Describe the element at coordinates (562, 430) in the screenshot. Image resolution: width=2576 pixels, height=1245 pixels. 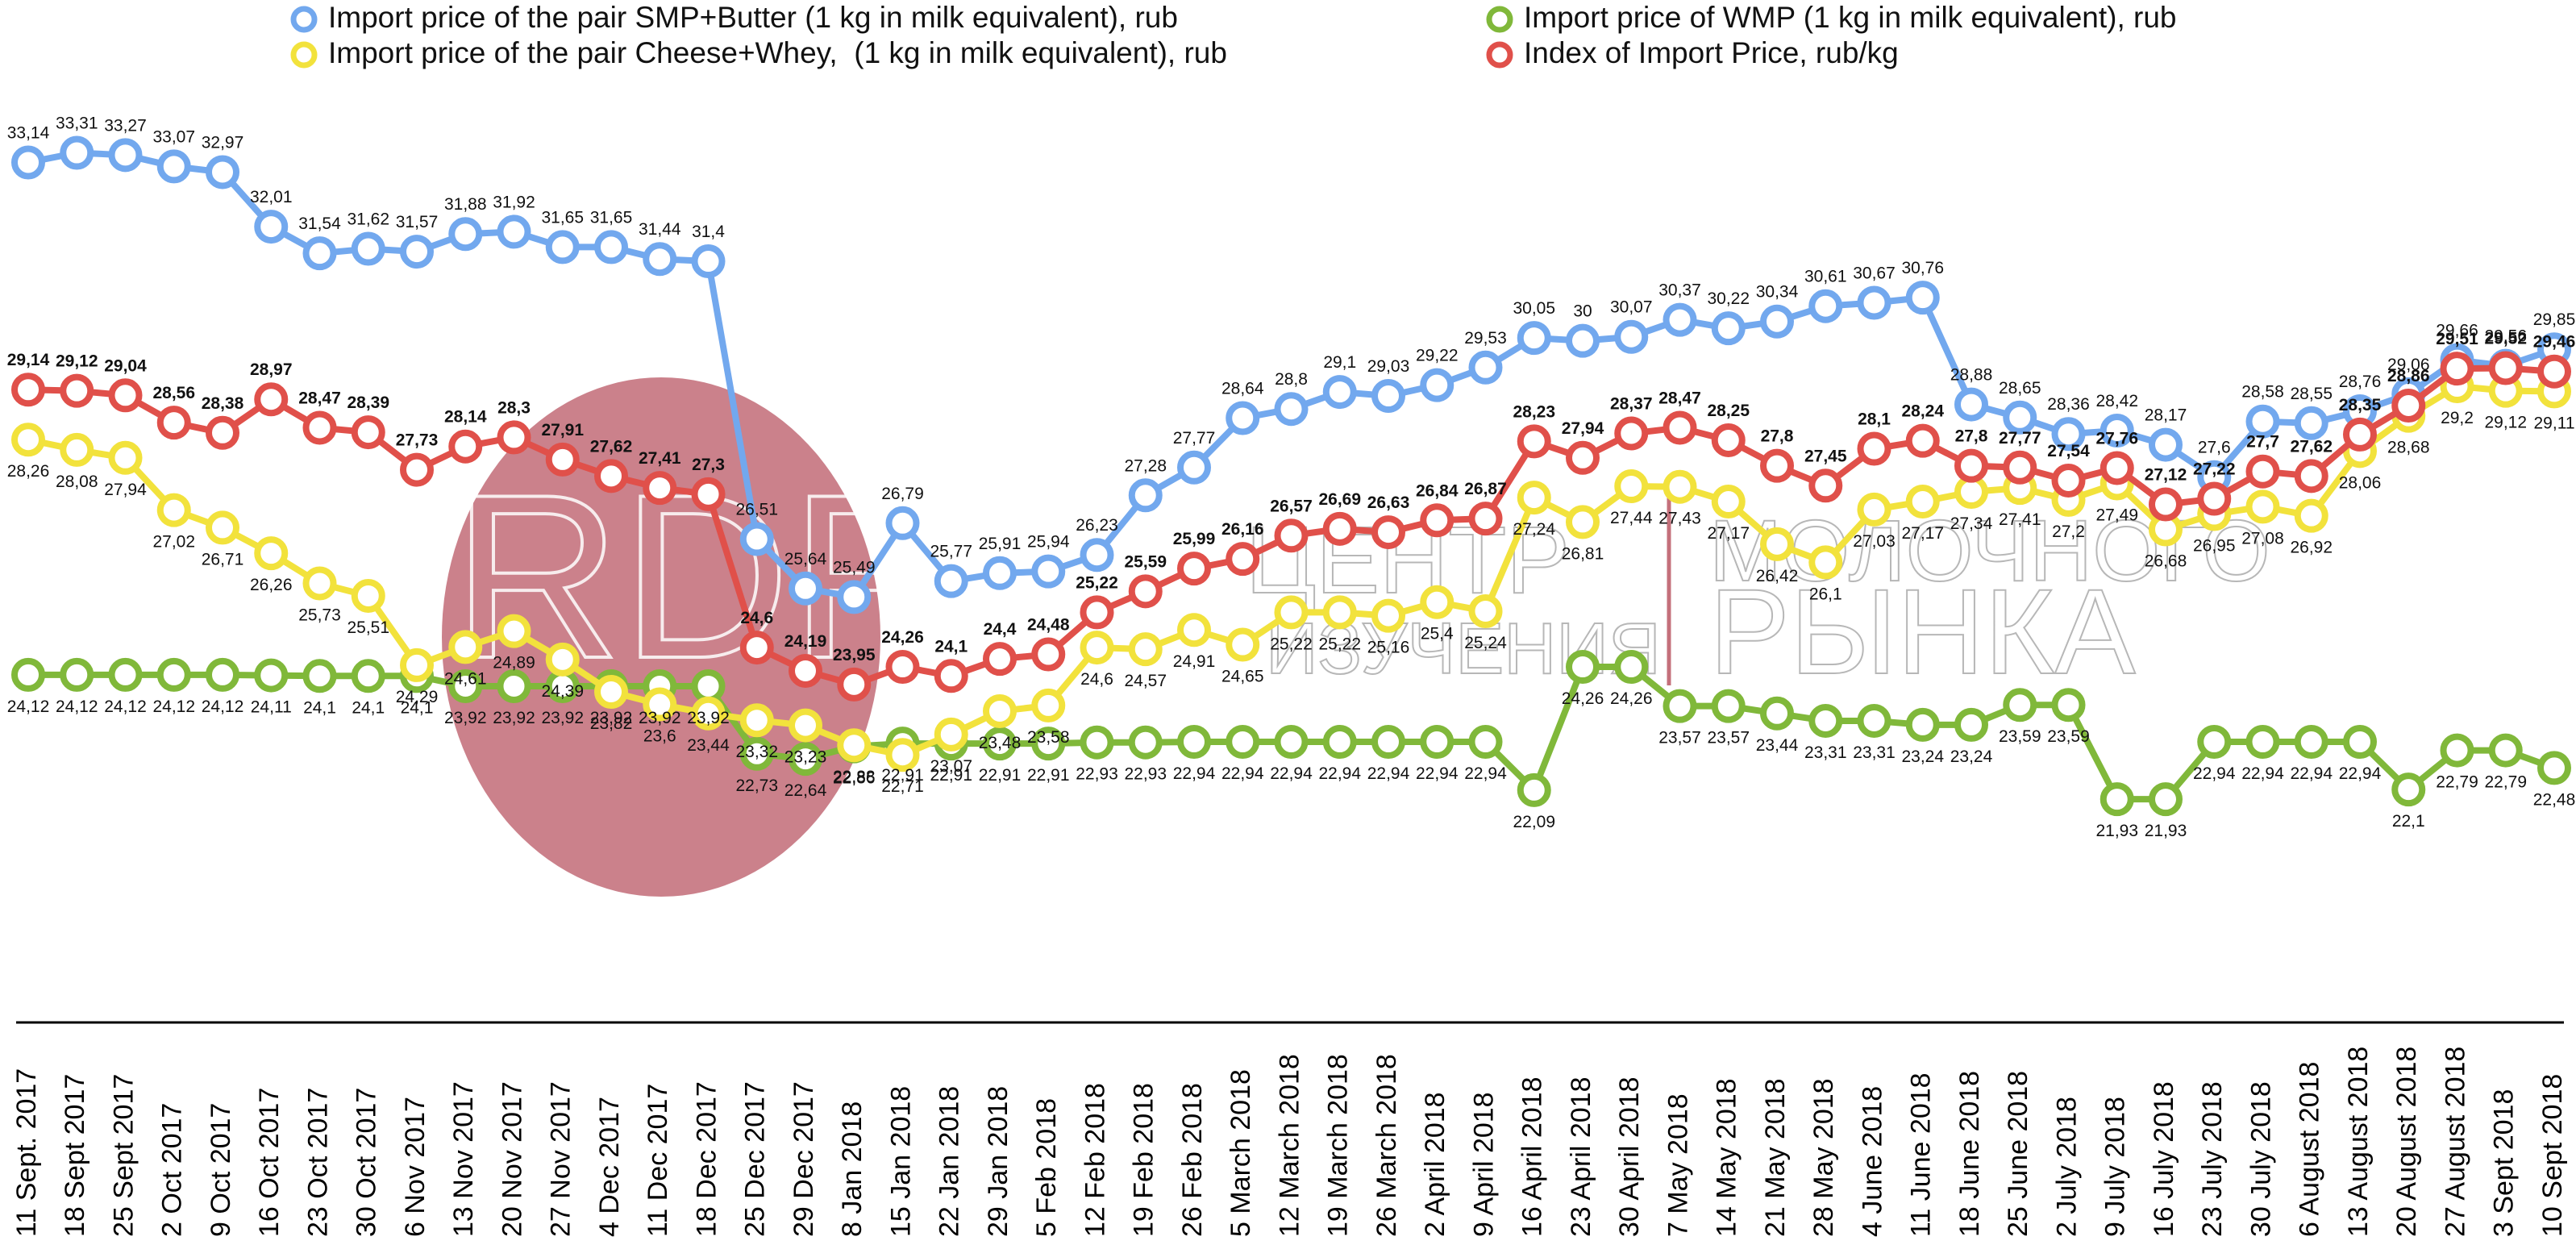
I see `value-label: 27,91` at that location.